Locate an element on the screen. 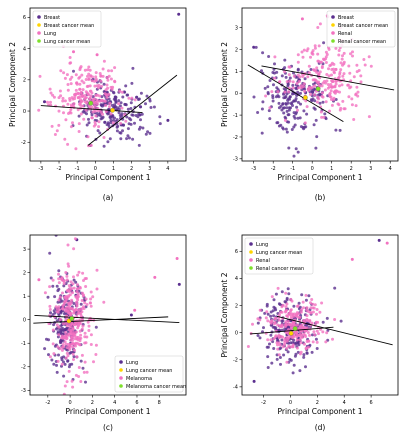  x-tick-label: -3 is located at coordinates (40, 169).